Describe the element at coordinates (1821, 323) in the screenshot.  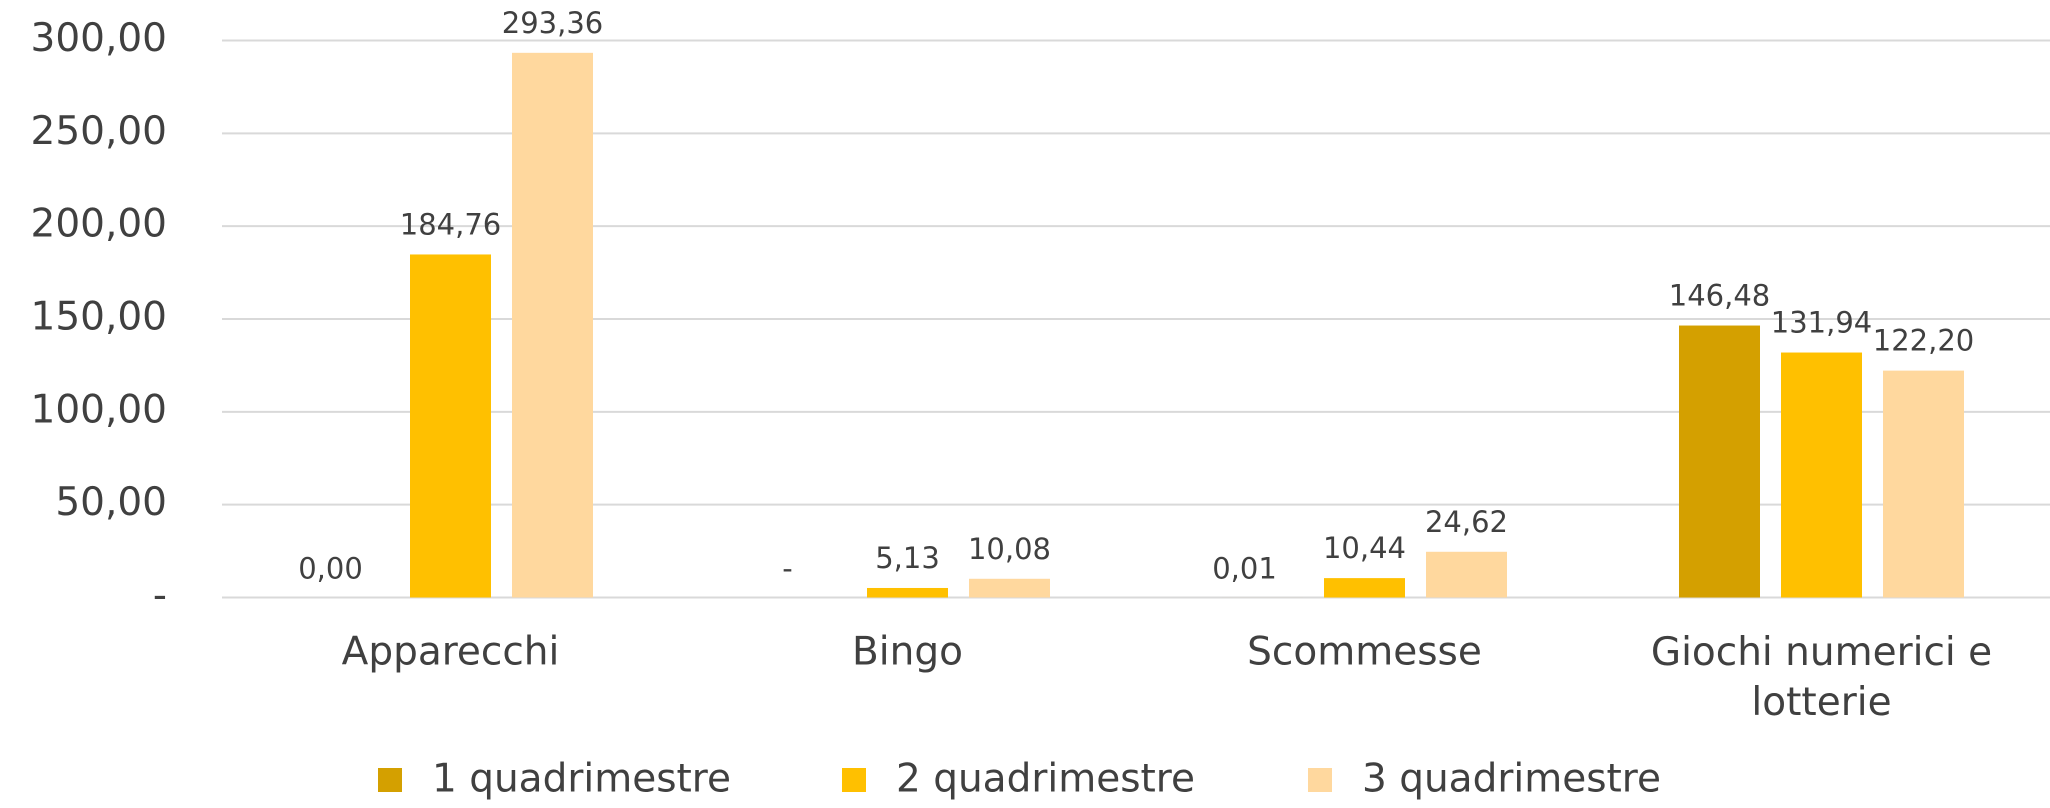
I see `data-label: 131,94` at that location.